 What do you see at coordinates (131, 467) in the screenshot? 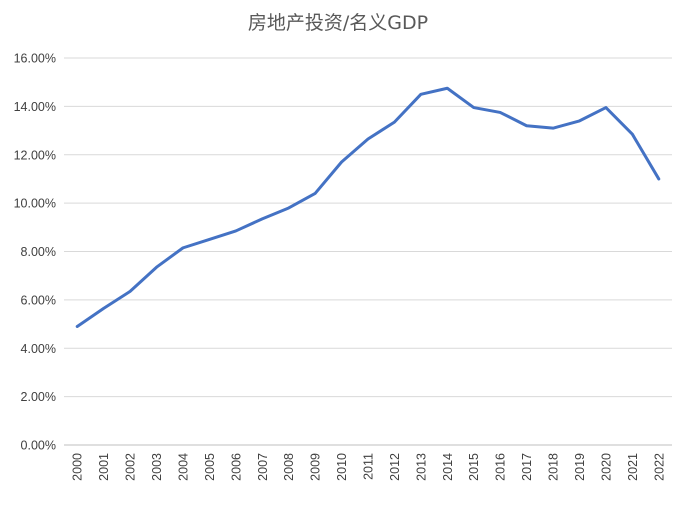
I see `x-tick-label: 2002` at bounding box center [131, 467].